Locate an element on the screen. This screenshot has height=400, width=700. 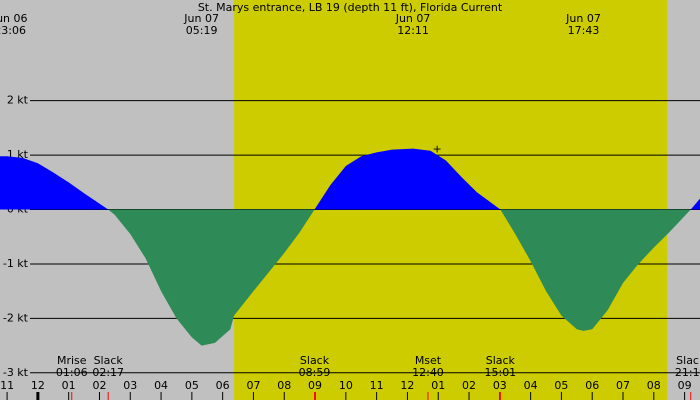
y-tick-label: -1 kt is located at coordinates (16, 263).